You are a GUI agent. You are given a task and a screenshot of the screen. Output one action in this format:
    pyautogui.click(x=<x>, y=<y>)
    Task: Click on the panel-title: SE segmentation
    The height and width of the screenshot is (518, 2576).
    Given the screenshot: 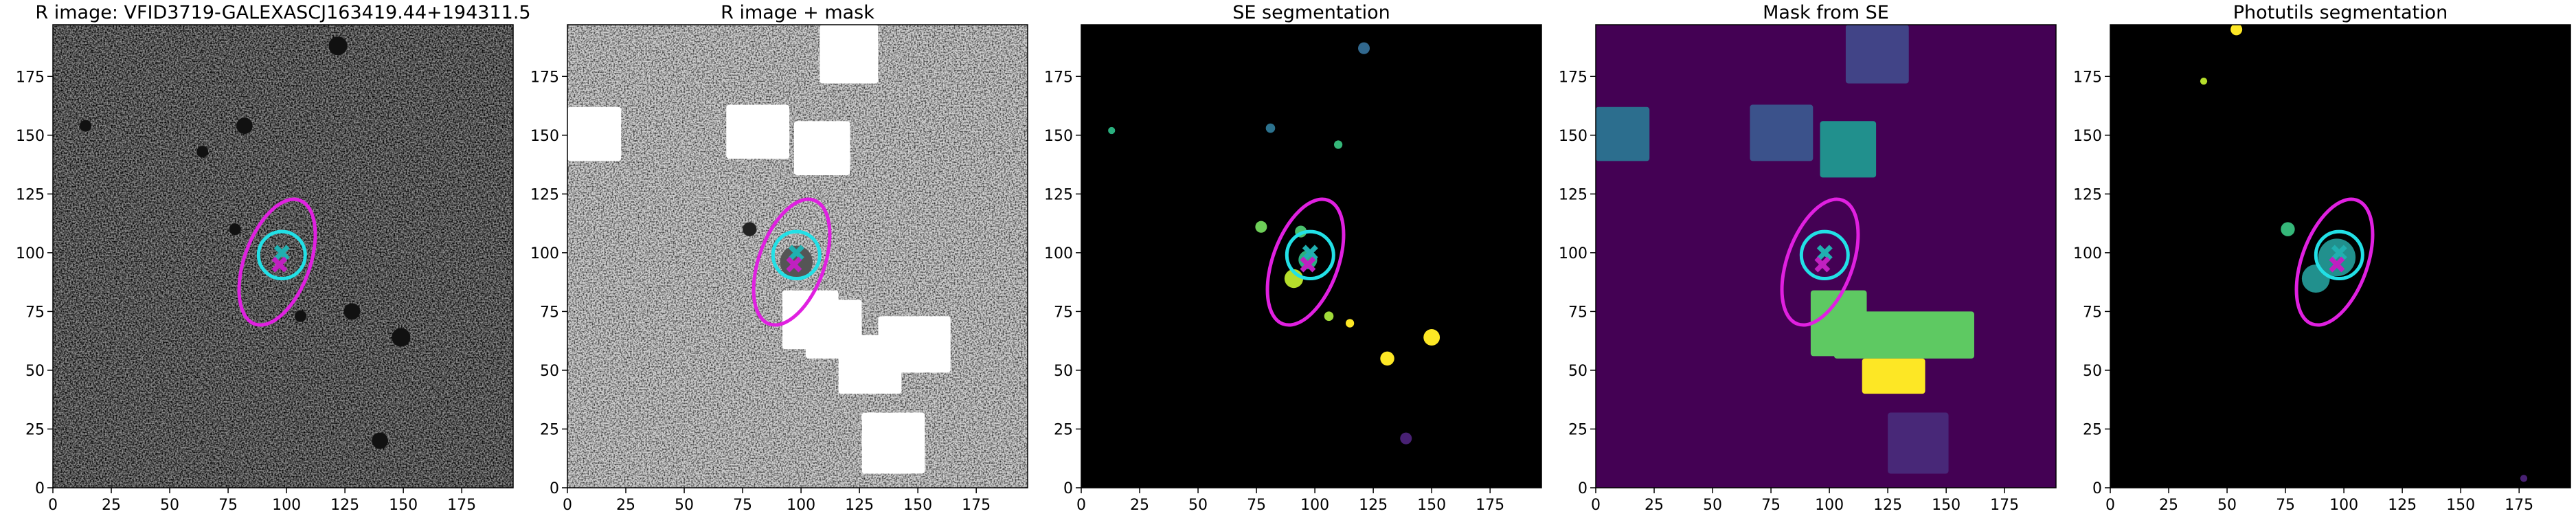 What is the action you would take?
    pyautogui.click(x=1311, y=12)
    